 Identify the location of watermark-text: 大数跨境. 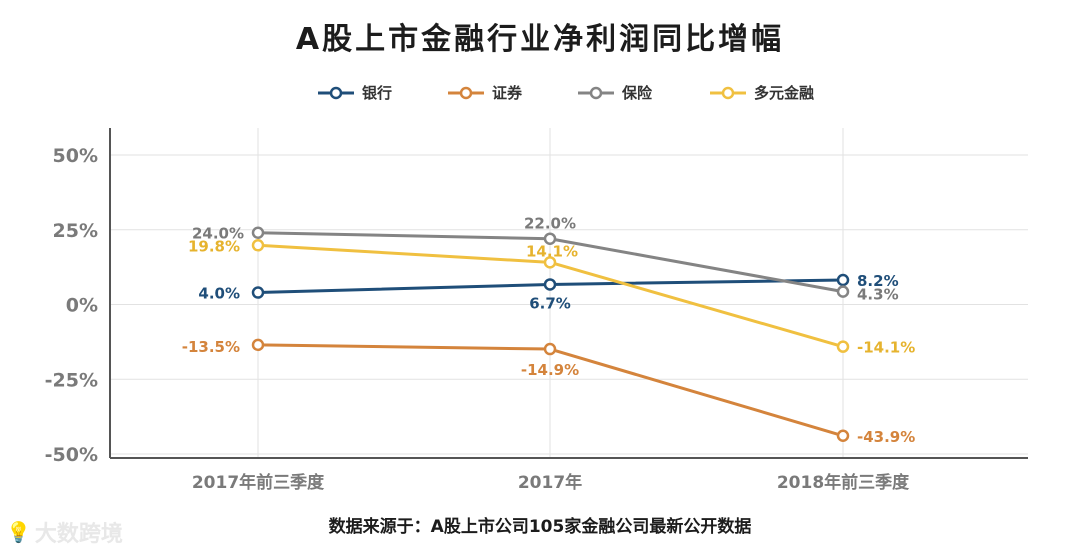
(78, 534).